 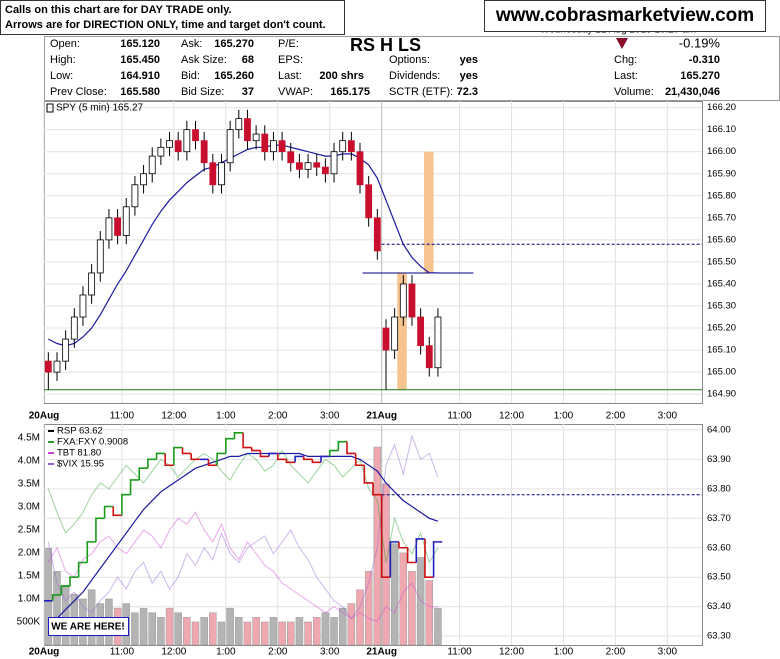 What do you see at coordinates (29, 437) in the screenshot?
I see `volume-tick-label: 4.5M` at bounding box center [29, 437].